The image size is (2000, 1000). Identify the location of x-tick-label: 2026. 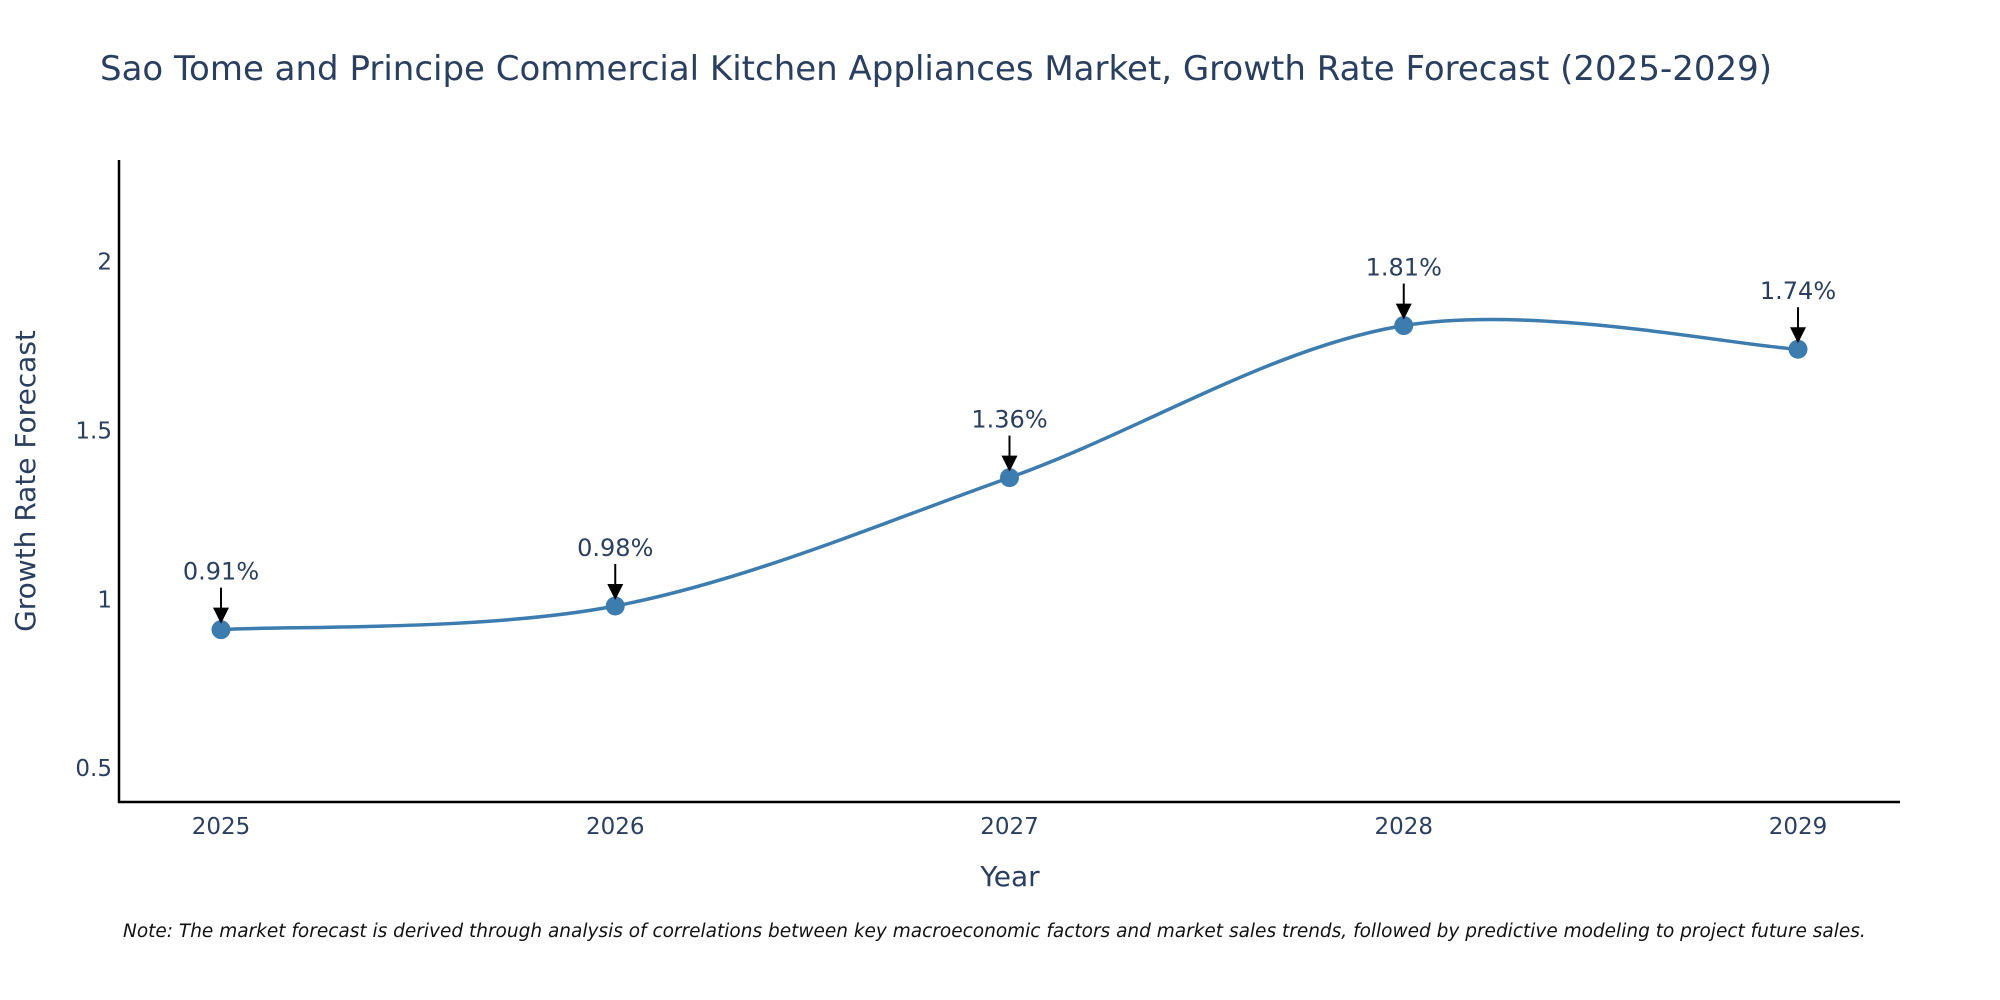
(615, 827).